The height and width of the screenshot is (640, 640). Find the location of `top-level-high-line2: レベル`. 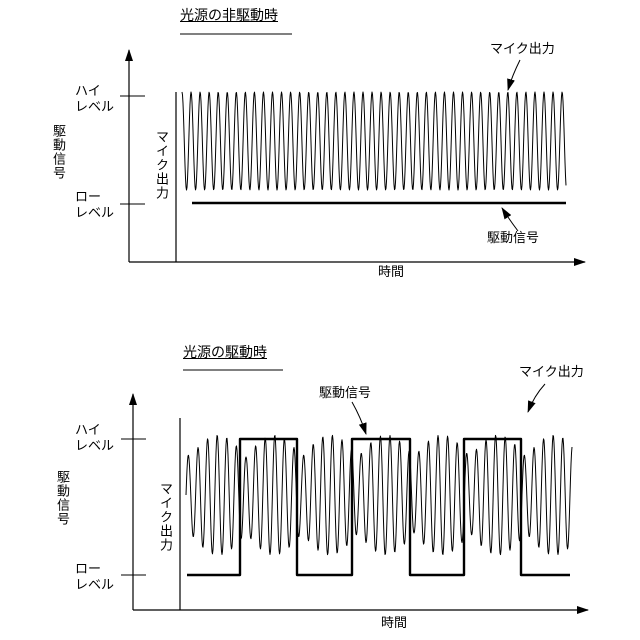

top-level-high-line2: レベル is located at coordinates (94, 107).